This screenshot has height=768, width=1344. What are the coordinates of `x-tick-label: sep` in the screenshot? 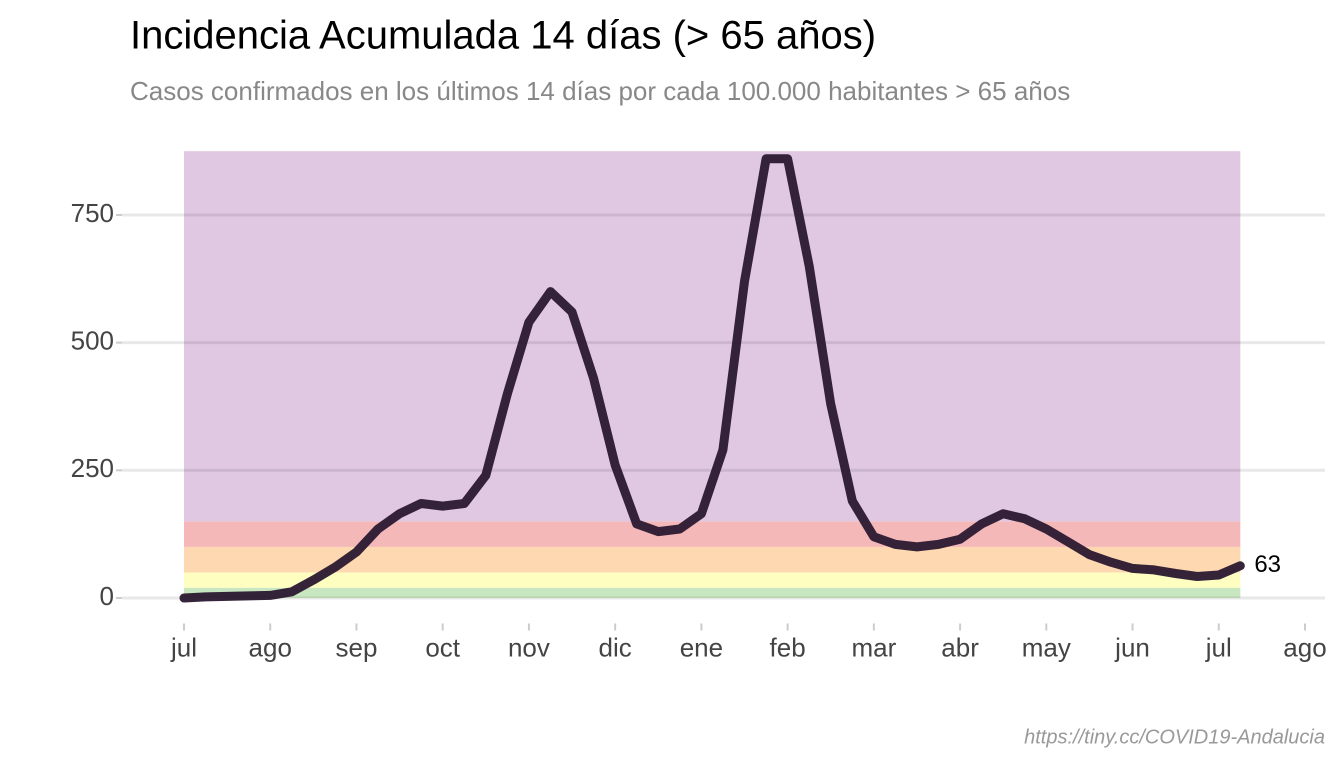 It's located at (357, 647).